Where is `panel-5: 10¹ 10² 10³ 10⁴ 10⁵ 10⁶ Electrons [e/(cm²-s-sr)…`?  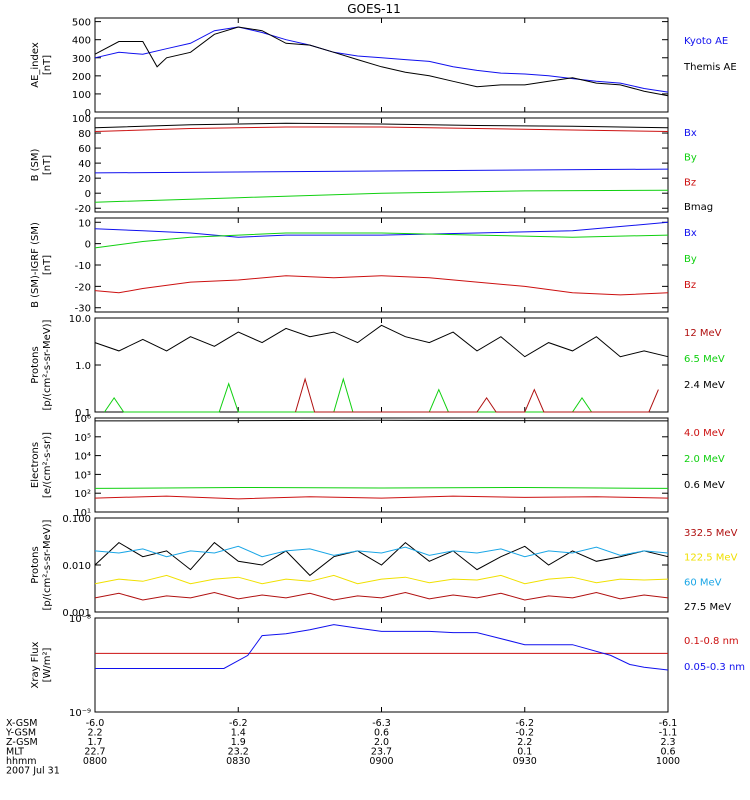 panel-5: 10¹ 10² 10³ 10⁴ 10⁵ 10⁶ Electrons [e/(cm²-s-sr)… is located at coordinates (377, 466).